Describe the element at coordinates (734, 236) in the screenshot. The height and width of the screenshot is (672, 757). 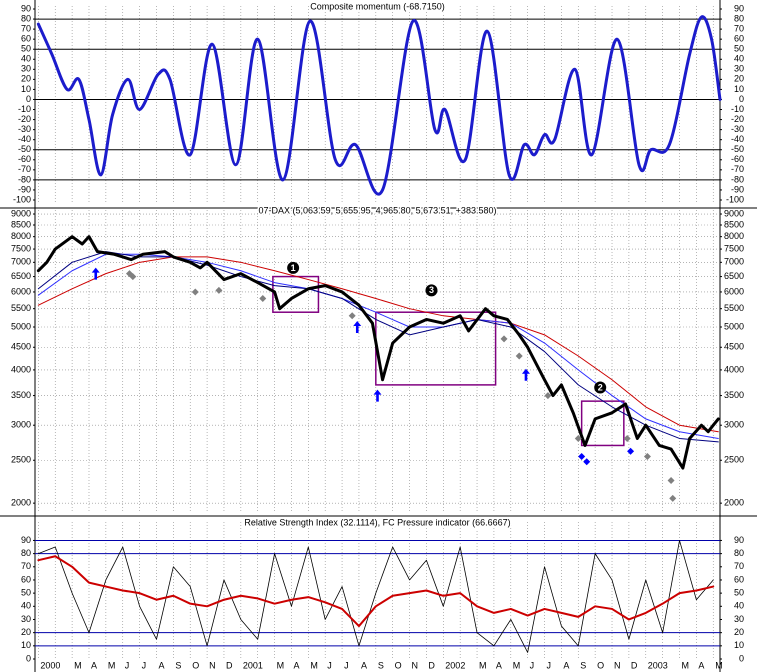
I see `y-tick-label-right: 8000` at that location.